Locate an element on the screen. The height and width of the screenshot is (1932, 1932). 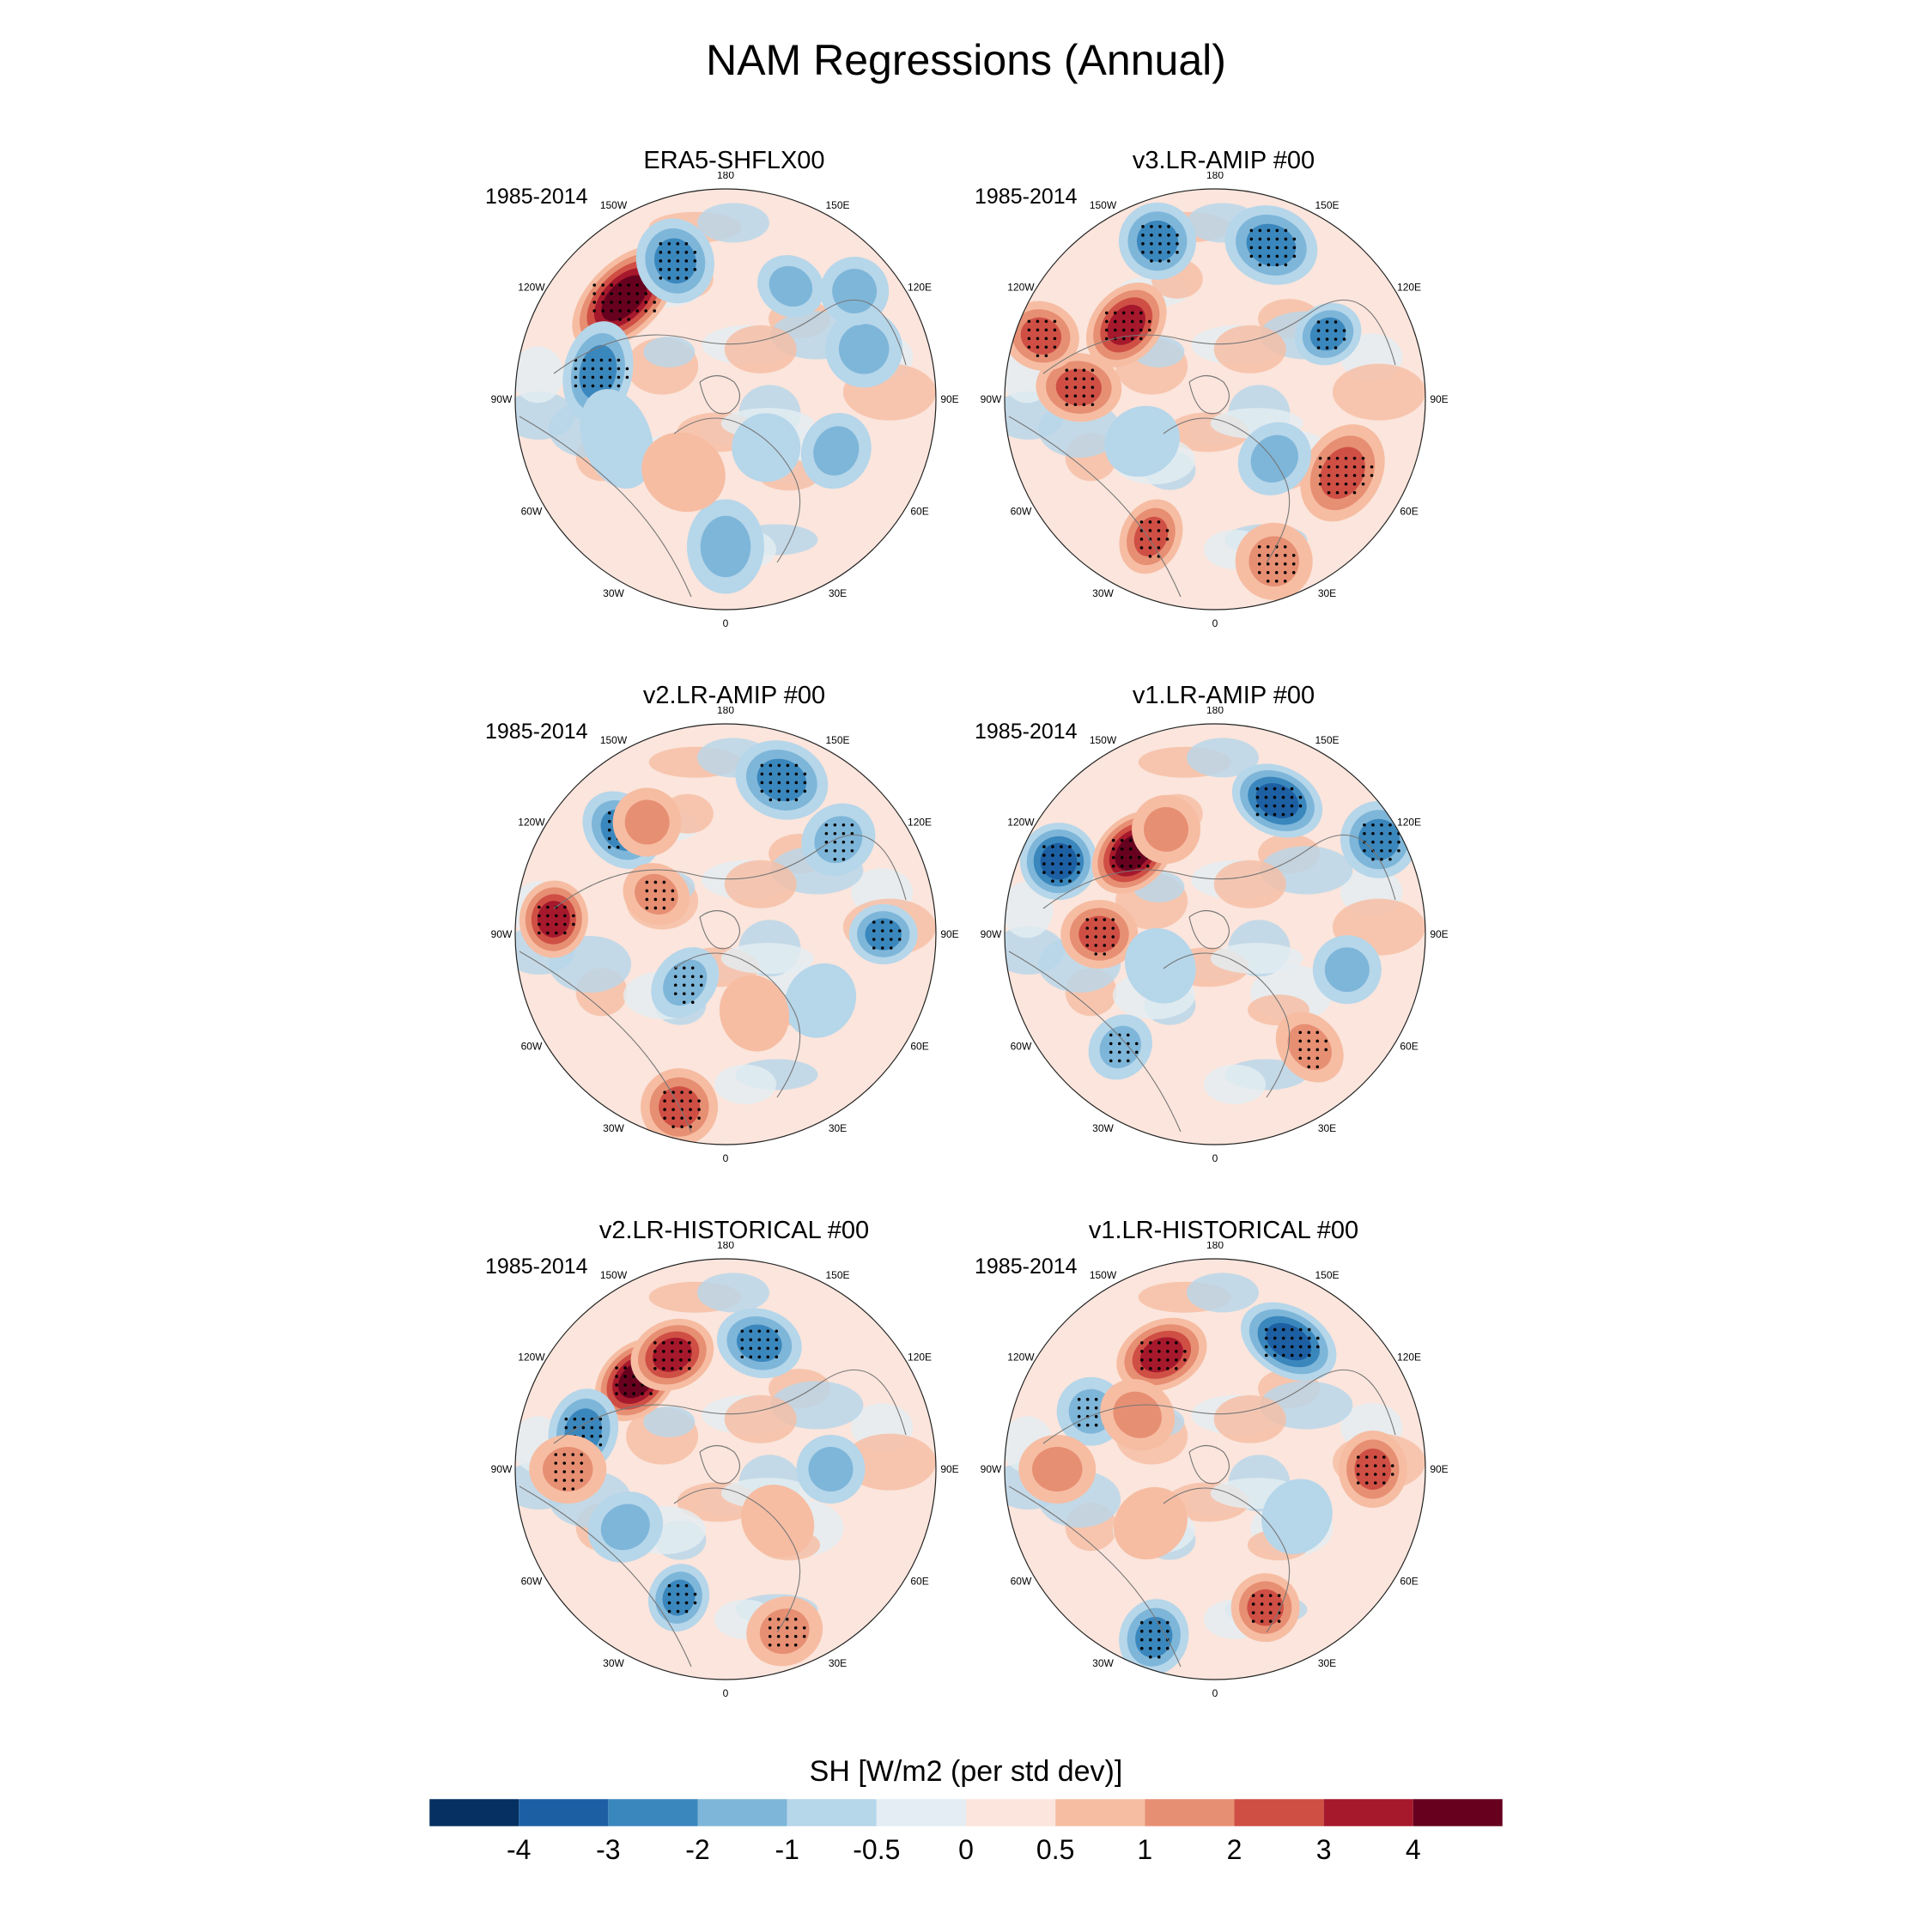
colorbar-tick-label: 1 is located at coordinates (1144, 1850).